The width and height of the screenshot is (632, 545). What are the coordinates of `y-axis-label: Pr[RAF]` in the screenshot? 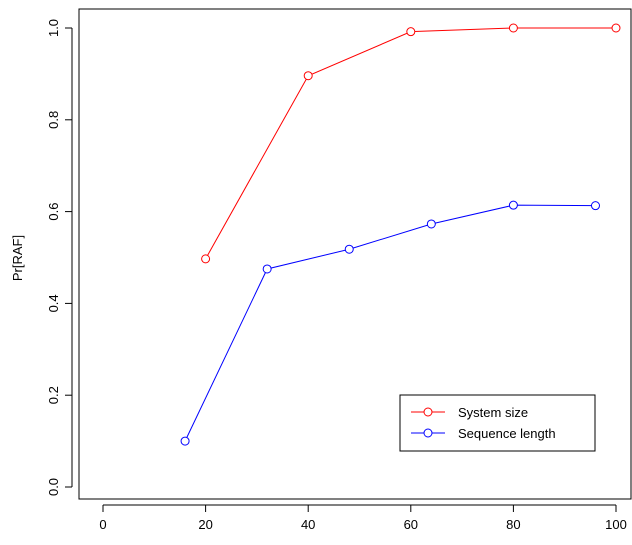 It's located at (17, 258).